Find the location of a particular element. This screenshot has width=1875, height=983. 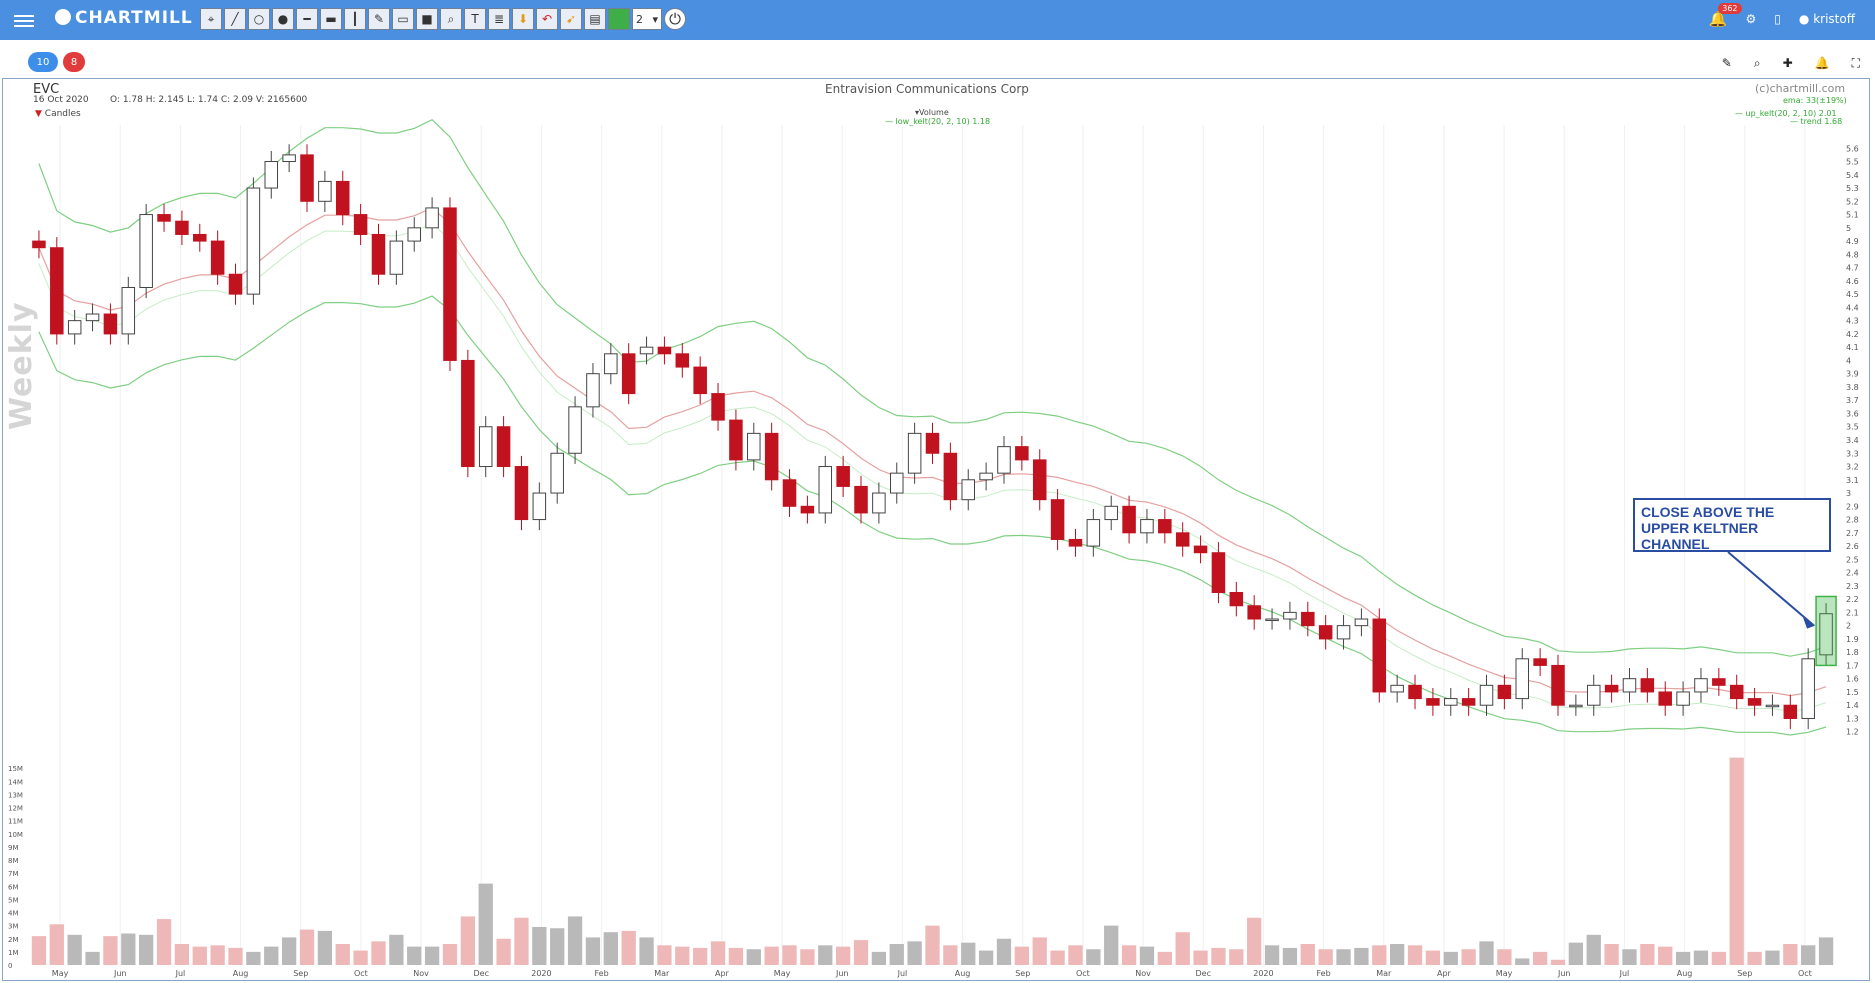

save-icon: ▤ is located at coordinates (595, 19).